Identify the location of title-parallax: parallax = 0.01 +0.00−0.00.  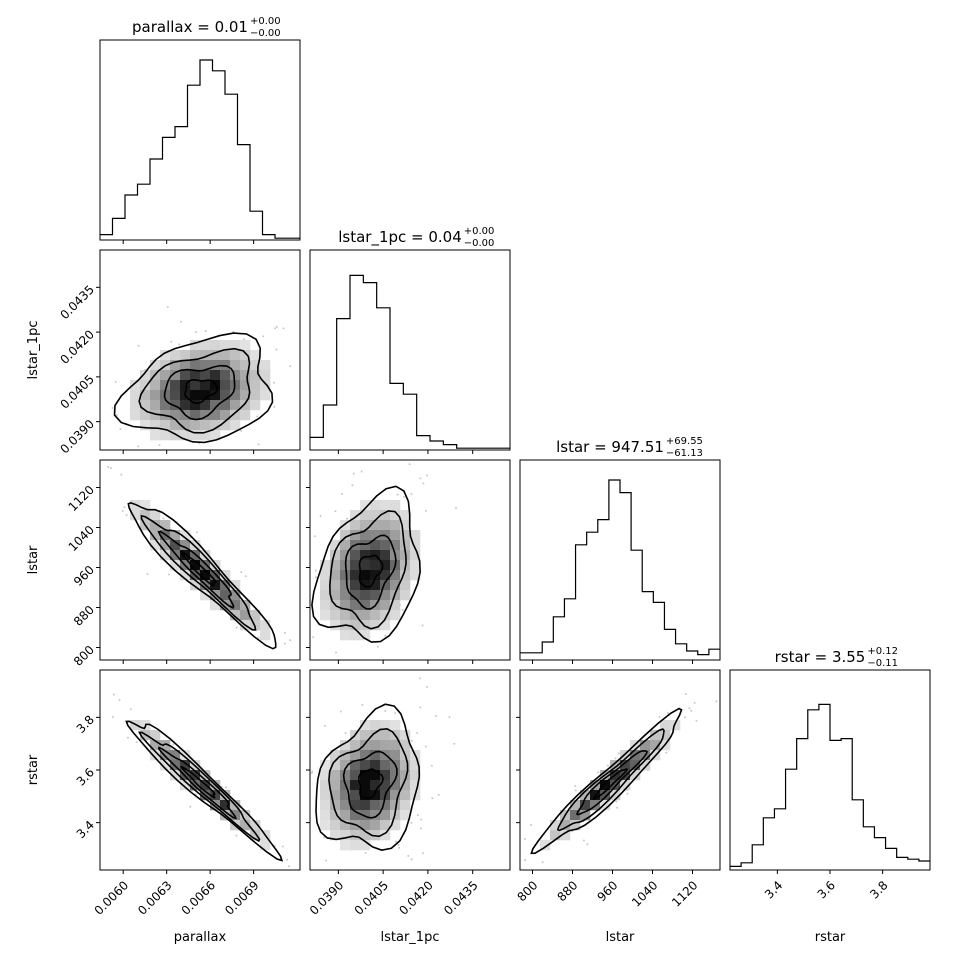
(206, 27).